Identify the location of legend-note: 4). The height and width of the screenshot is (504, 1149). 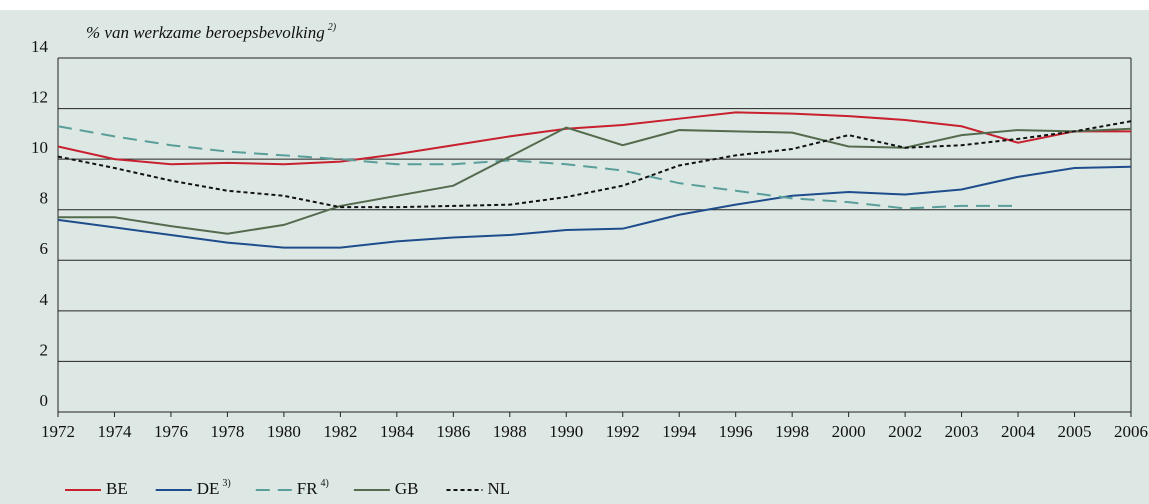
(325, 483).